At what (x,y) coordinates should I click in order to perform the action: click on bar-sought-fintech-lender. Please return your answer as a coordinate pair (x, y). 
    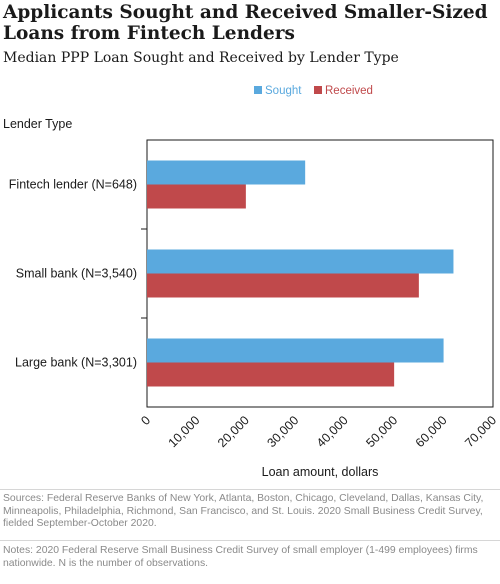
    Looking at the image, I should click on (226, 172).